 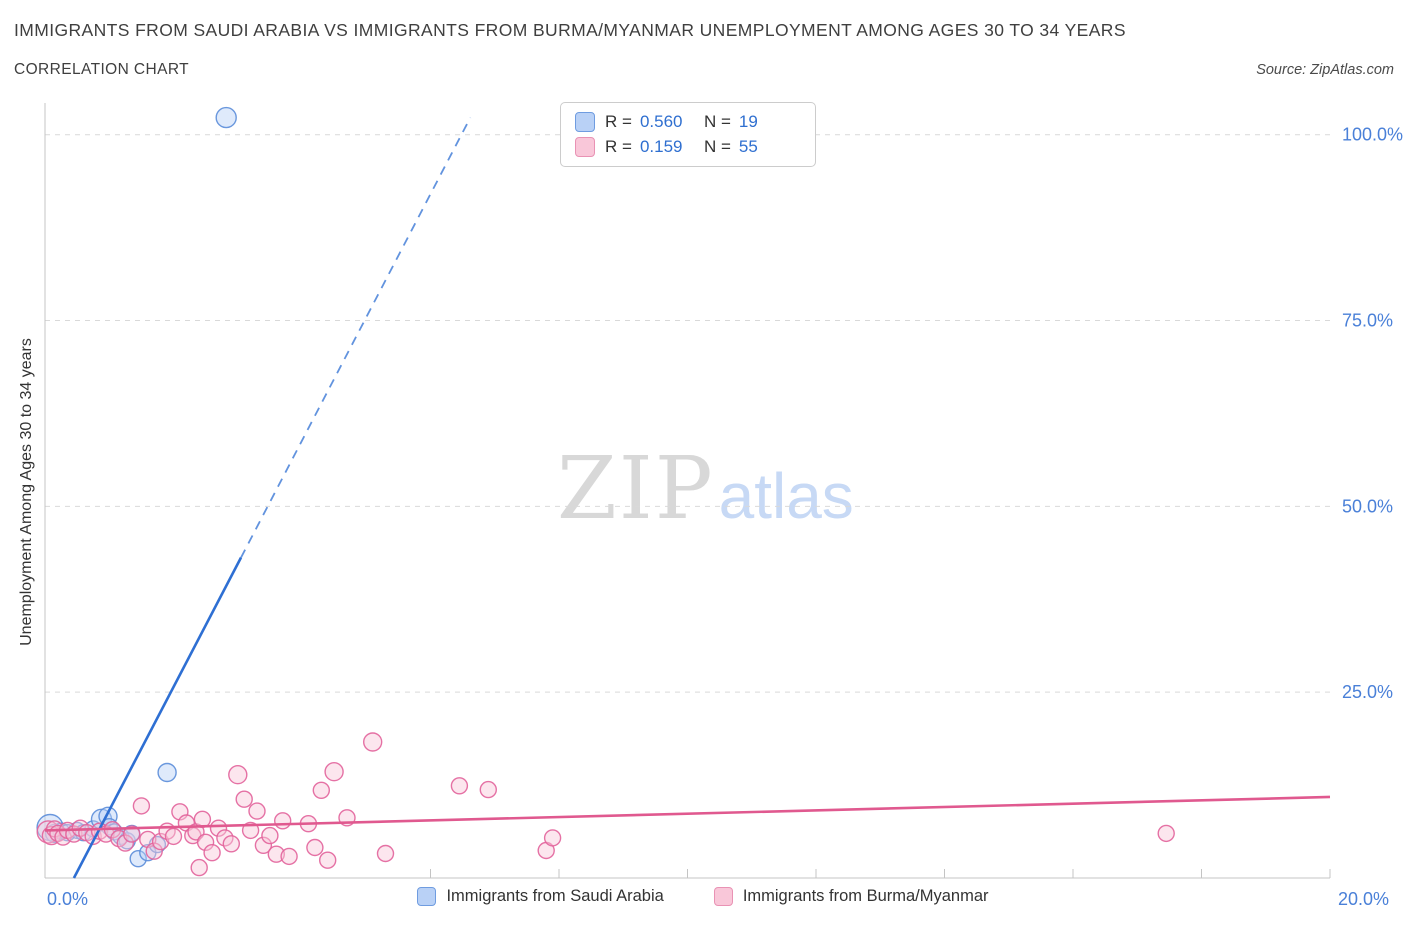 I want to click on page-subtitle: CORRELATION CHART, so click(x=102, y=69).